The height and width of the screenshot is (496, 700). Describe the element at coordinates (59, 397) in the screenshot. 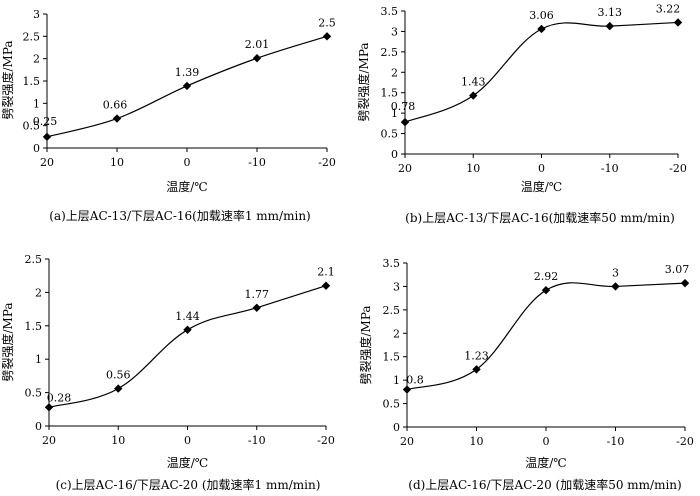

I see `data-label: 0.28` at that location.